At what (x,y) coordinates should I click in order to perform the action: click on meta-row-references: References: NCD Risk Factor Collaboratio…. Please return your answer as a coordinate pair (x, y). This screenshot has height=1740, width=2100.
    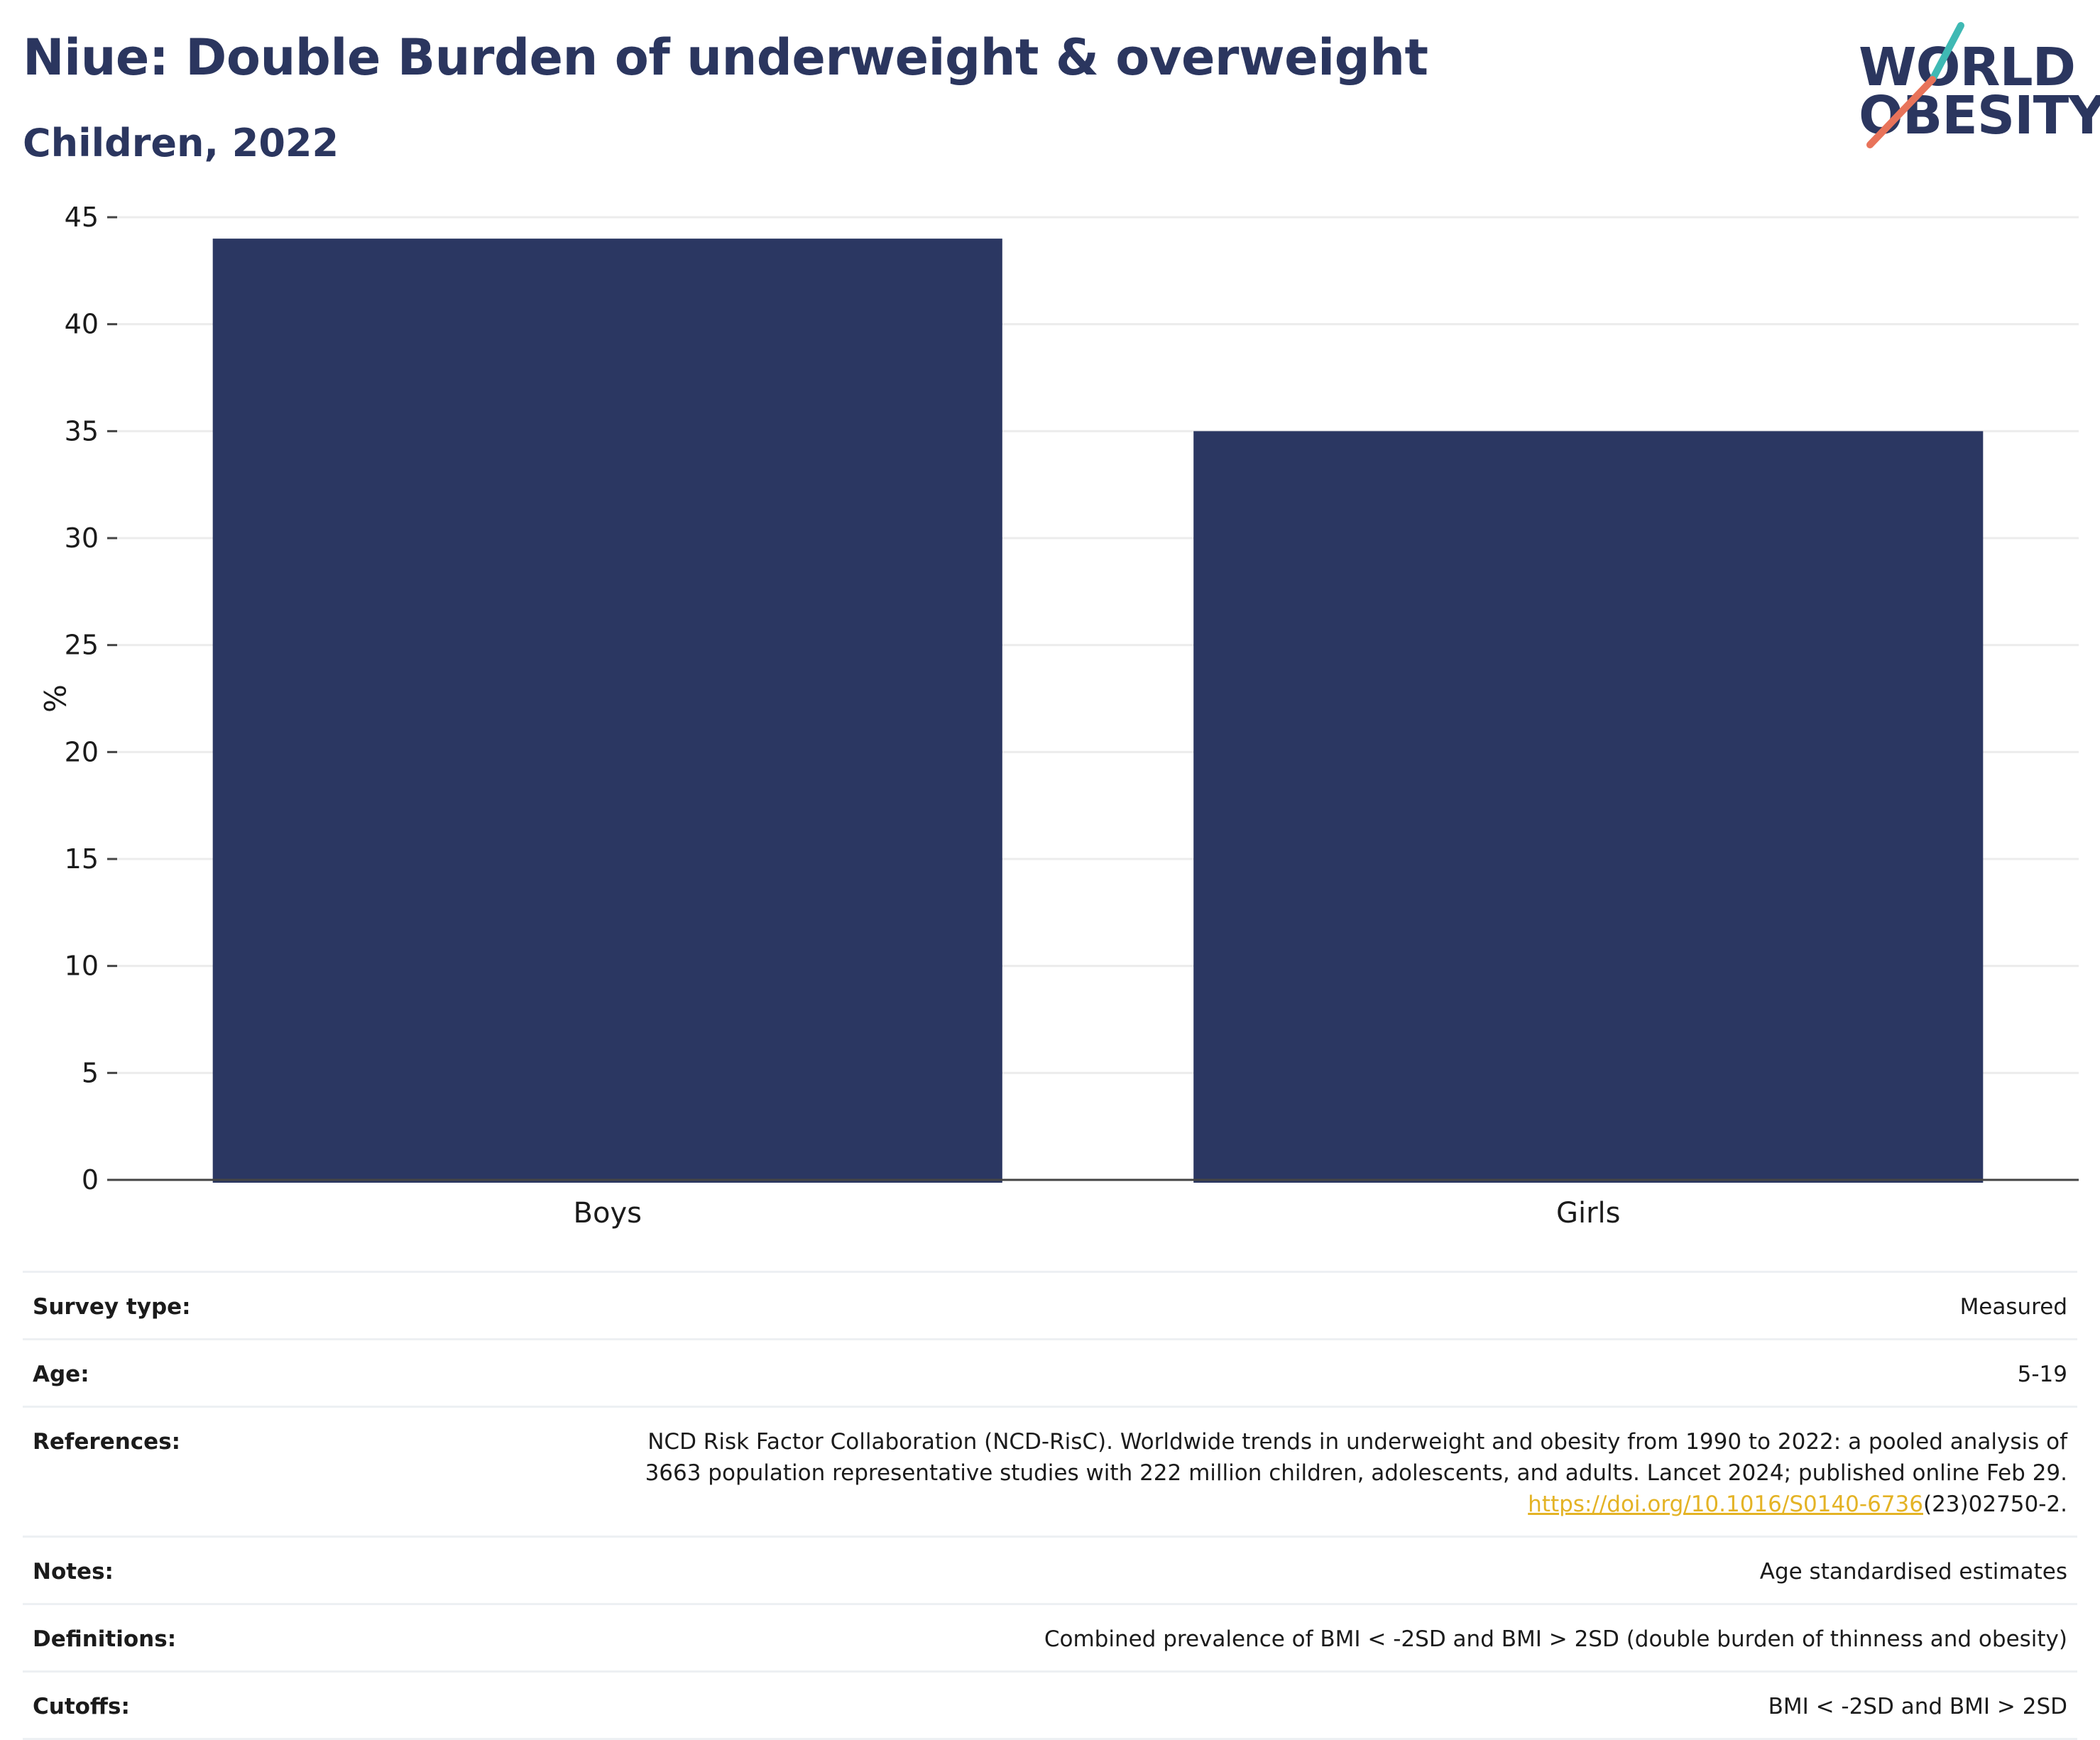
    Looking at the image, I should click on (1050, 1473).